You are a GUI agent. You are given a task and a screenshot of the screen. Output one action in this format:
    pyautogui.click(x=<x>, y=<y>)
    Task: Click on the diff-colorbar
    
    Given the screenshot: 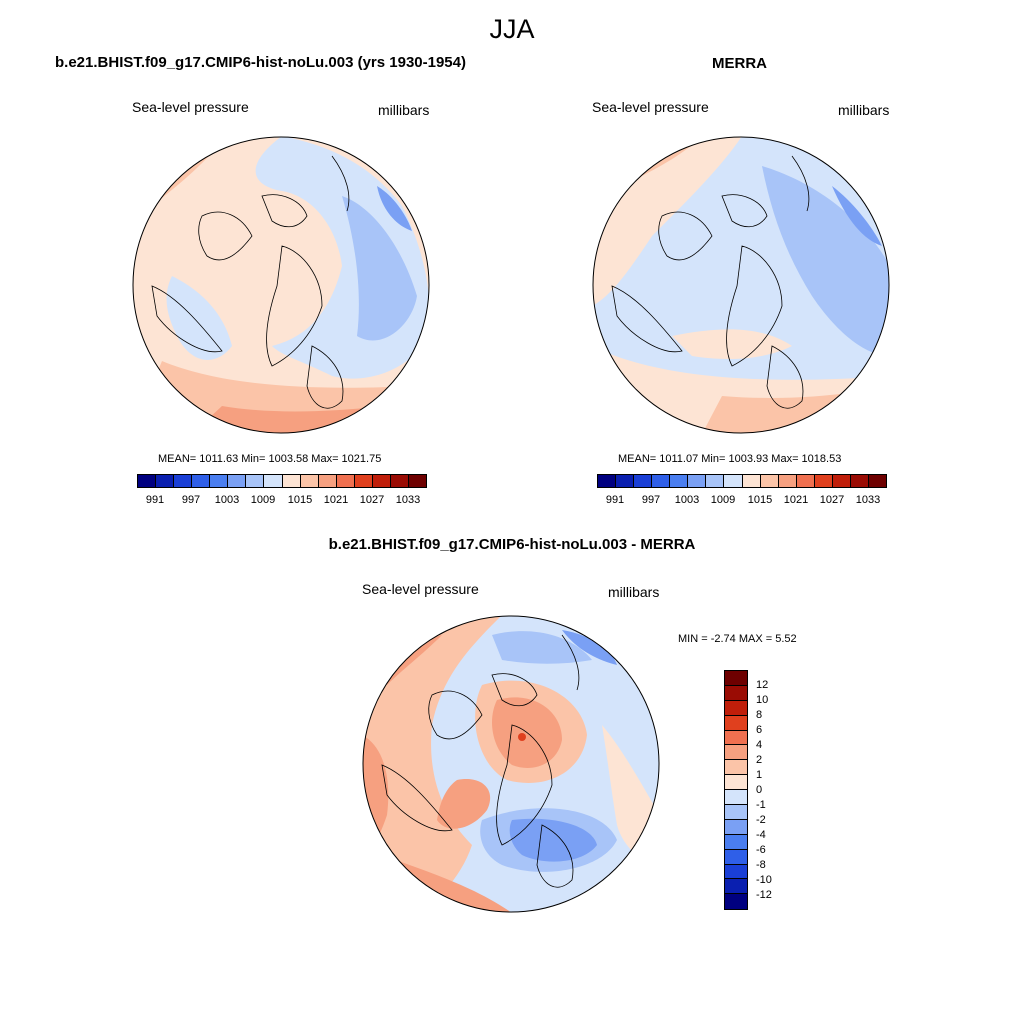 What is the action you would take?
    pyautogui.click(x=736, y=790)
    